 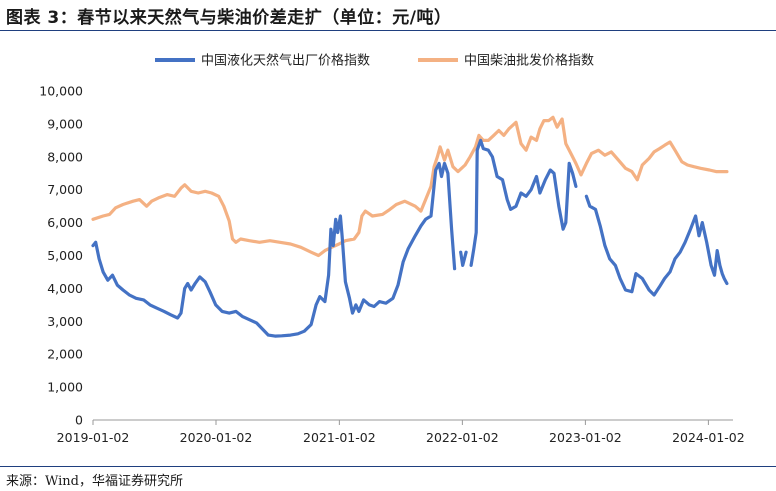 What do you see at coordinates (285, 61) in the screenshot?
I see `legend-label: 中国液化天然气出厂价格指数` at bounding box center [285, 61].